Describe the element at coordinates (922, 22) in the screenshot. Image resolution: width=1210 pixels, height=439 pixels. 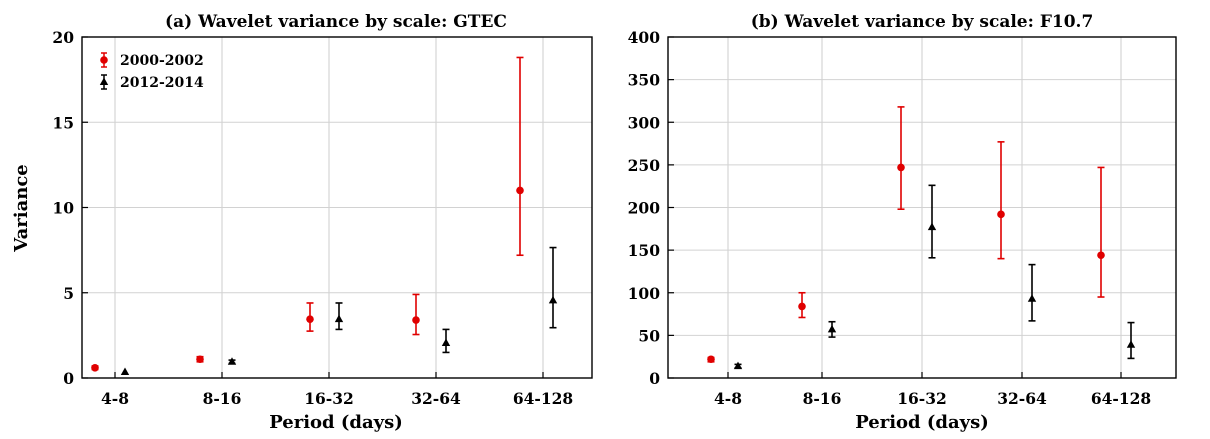
I see `panel-b-title: (b) Wavelet variance by scale: F10.7` at that location.